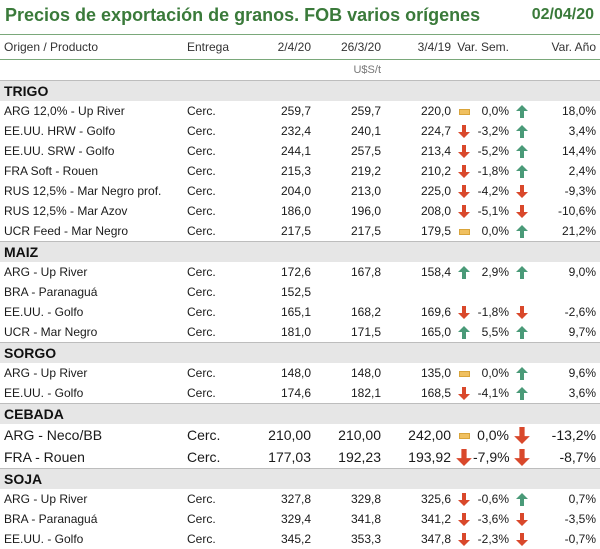 Image resolution: width=600 pixels, height=549 pixels. Describe the element at coordinates (493, 131) in the screenshot. I see `var-week: -3,2%` at that location.